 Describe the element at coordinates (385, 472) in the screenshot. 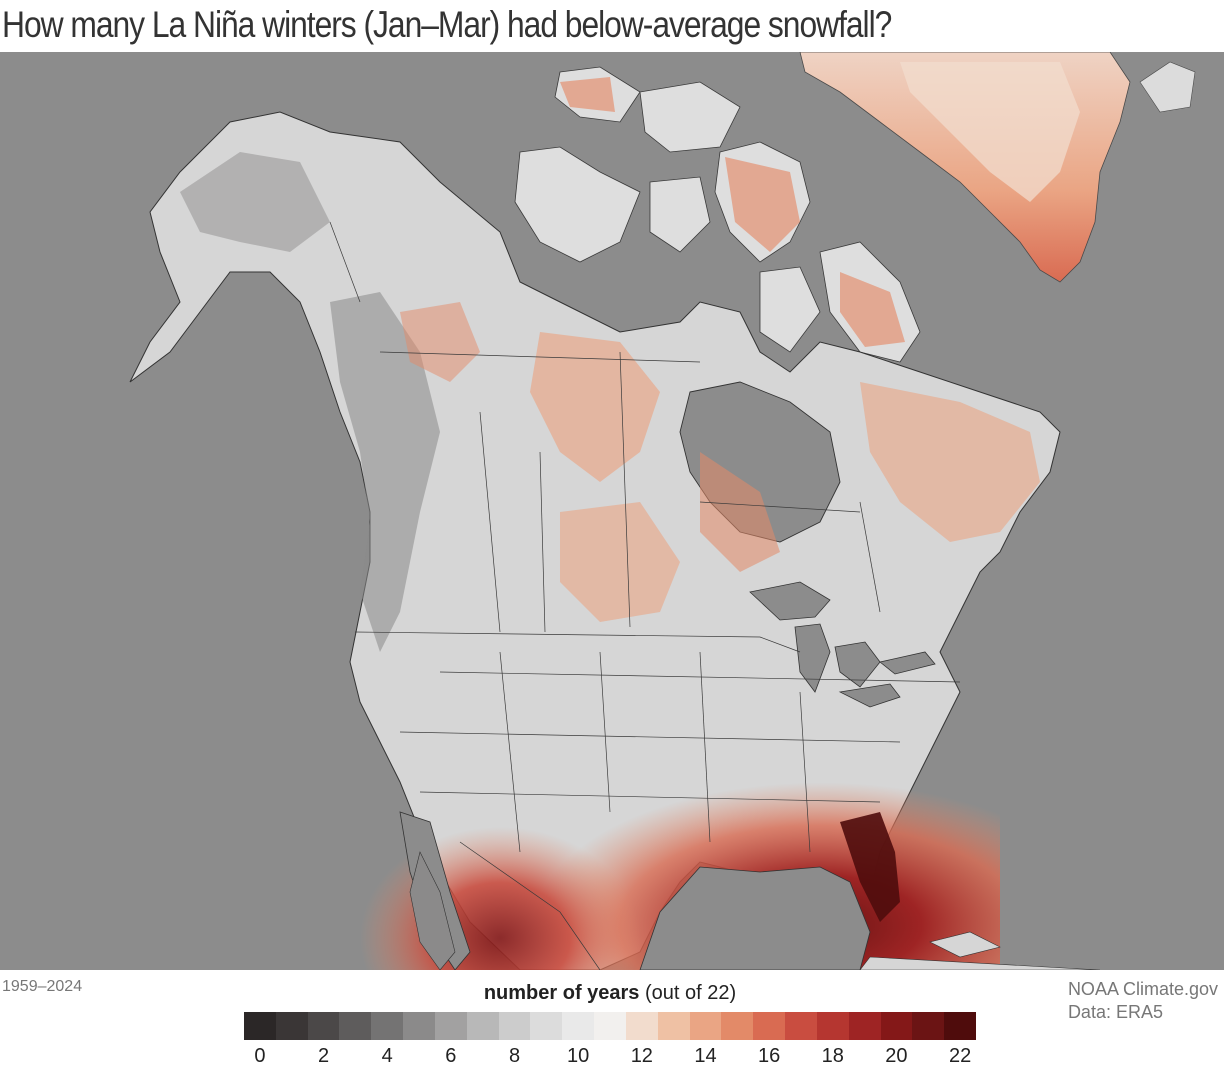

I see `western-cordillera` at that location.